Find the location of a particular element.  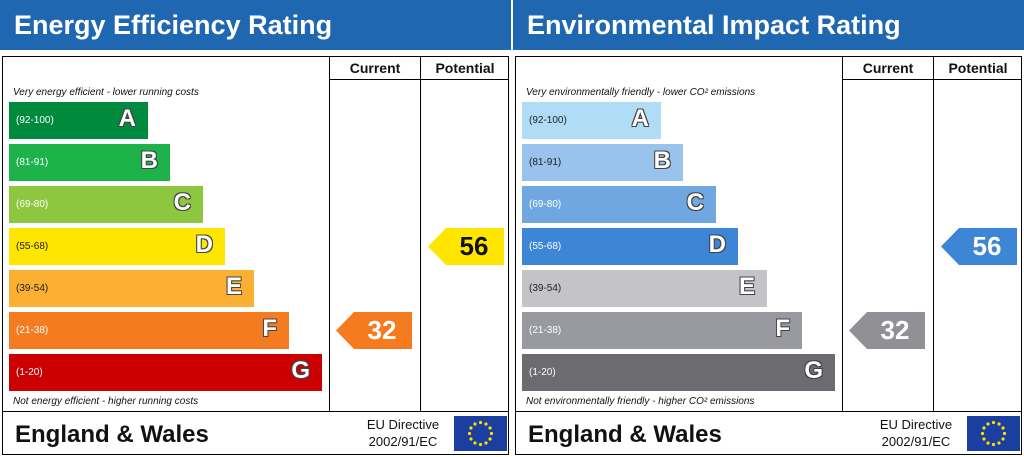

band-letter-label: C is located at coordinates (182, 202).